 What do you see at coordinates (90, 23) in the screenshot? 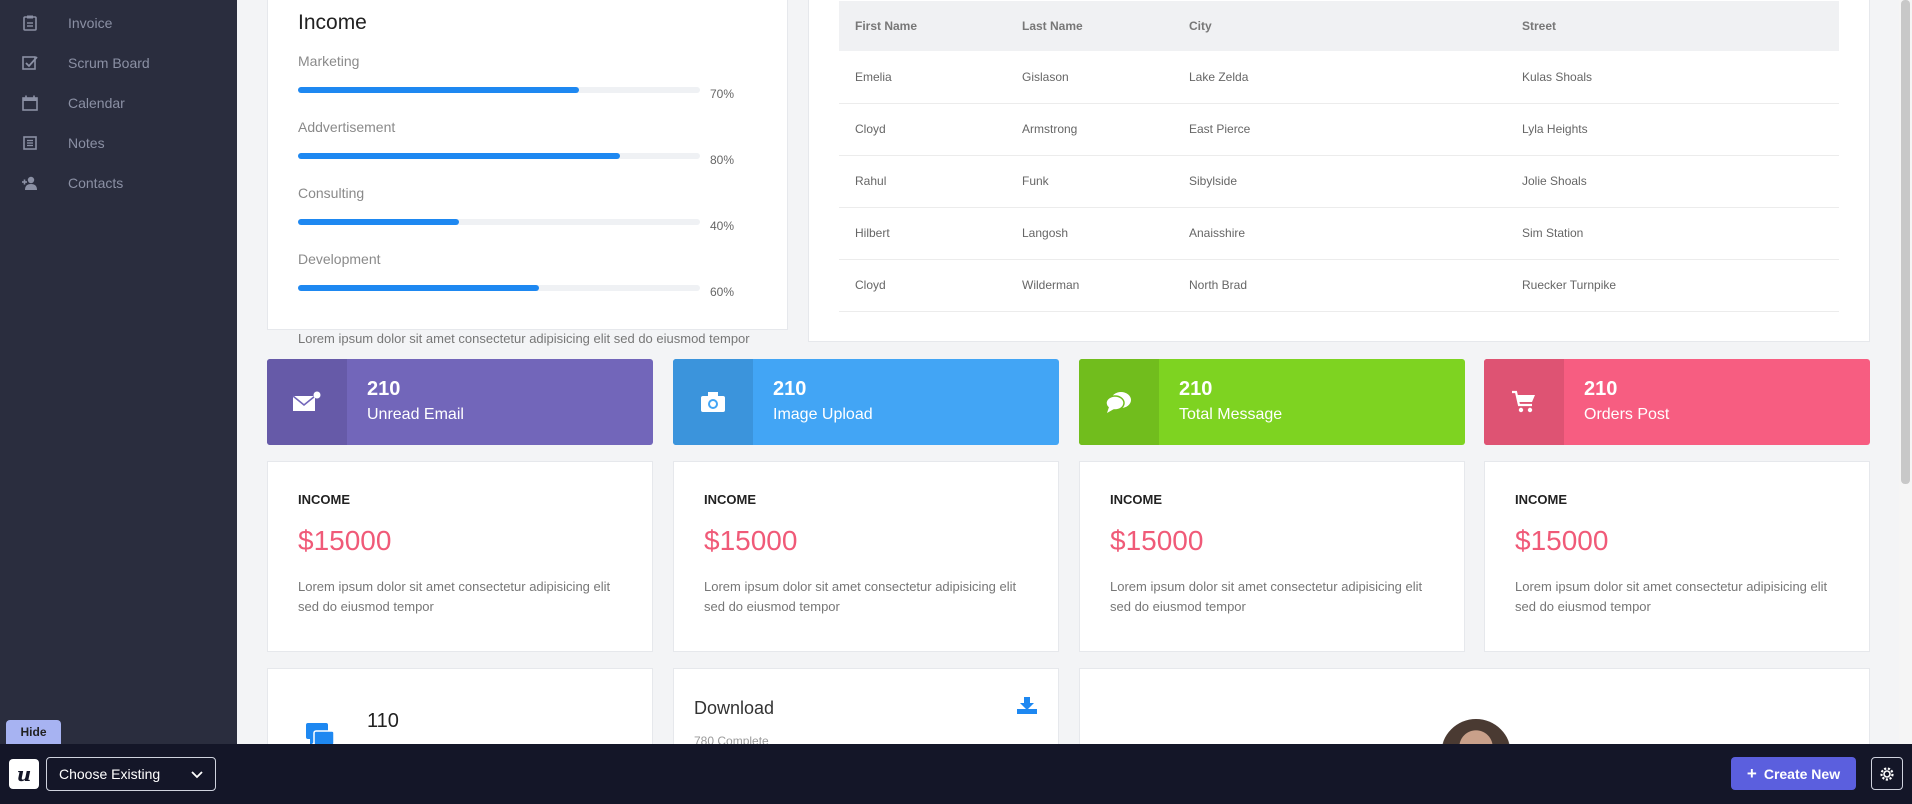
I see `sidebar-item-label: Invoice` at bounding box center [90, 23].